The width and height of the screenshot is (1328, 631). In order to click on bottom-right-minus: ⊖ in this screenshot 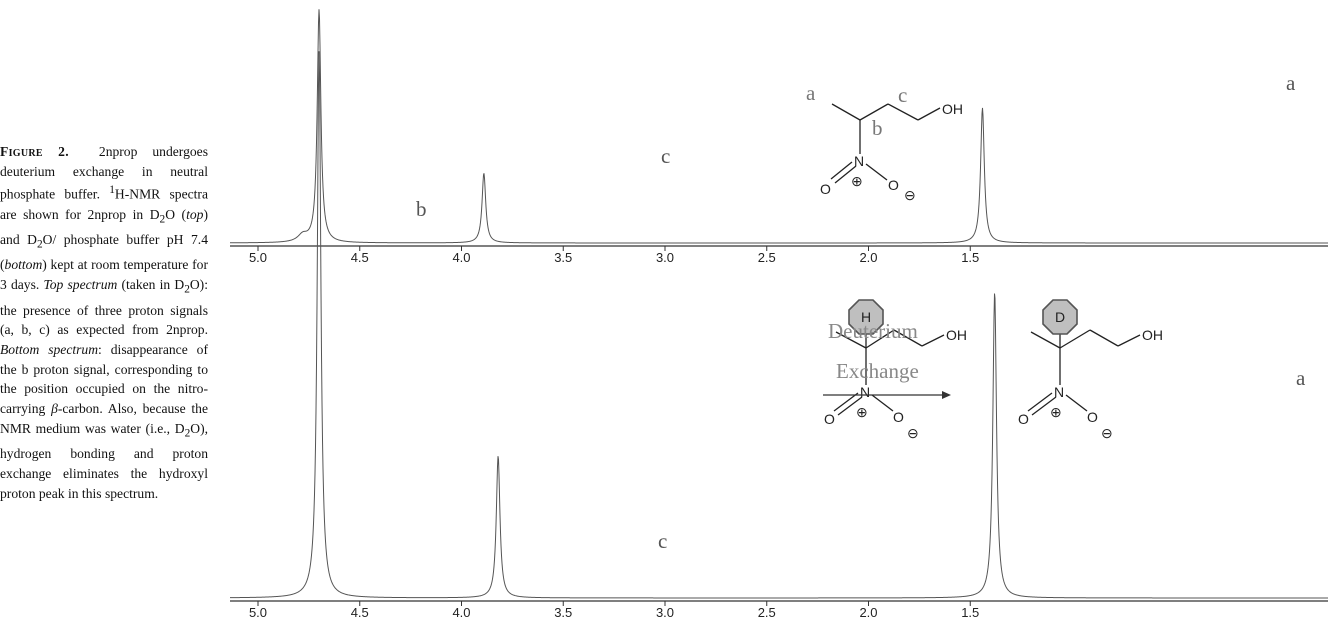, I will do `click(1107, 433)`.